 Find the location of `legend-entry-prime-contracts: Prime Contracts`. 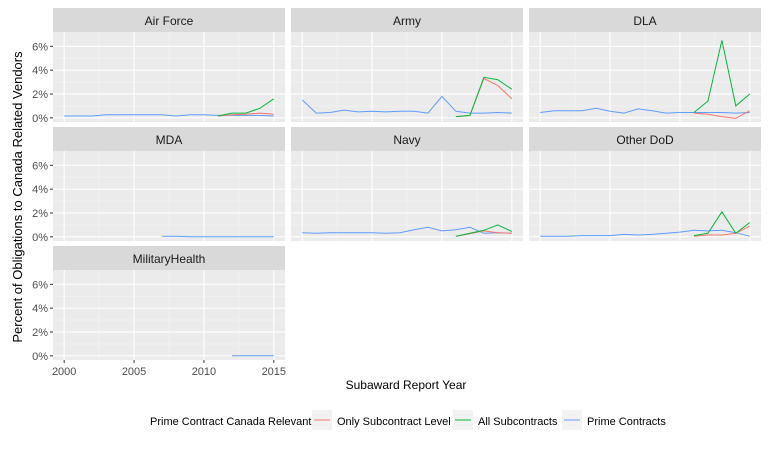

legend-entry-prime-contracts: Prime Contracts is located at coordinates (614, 420).